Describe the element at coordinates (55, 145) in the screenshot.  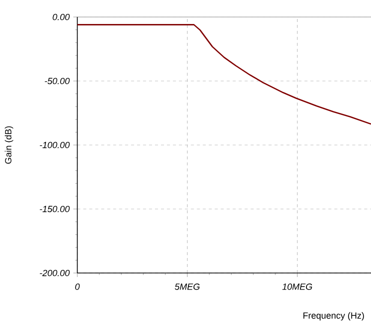
I see `y-tick-label: -100.00` at that location.